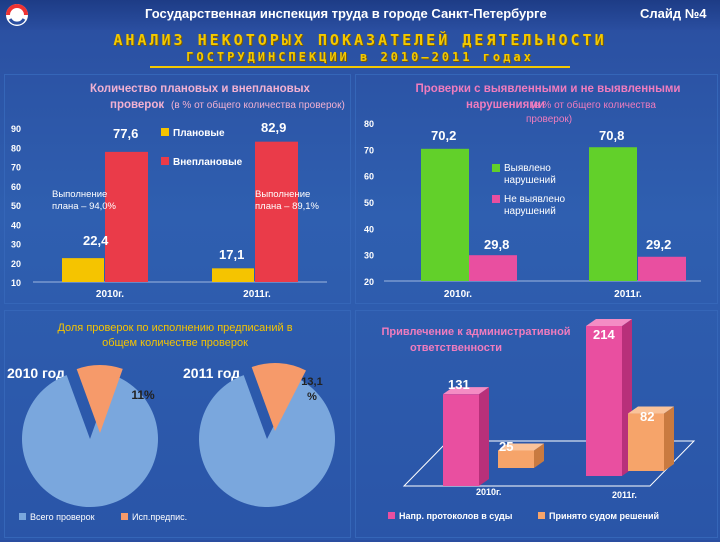  I want to click on page-subtitle: ГОСТРУДИНСПЕКЦИИ в 2010–2011 годах, so click(360, 57).